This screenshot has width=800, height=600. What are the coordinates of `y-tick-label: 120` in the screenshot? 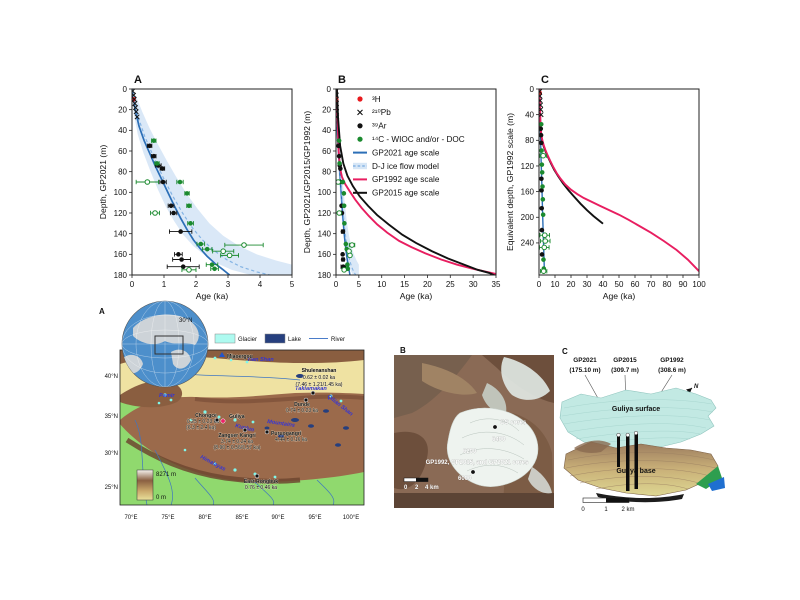 It's located at (121, 213).